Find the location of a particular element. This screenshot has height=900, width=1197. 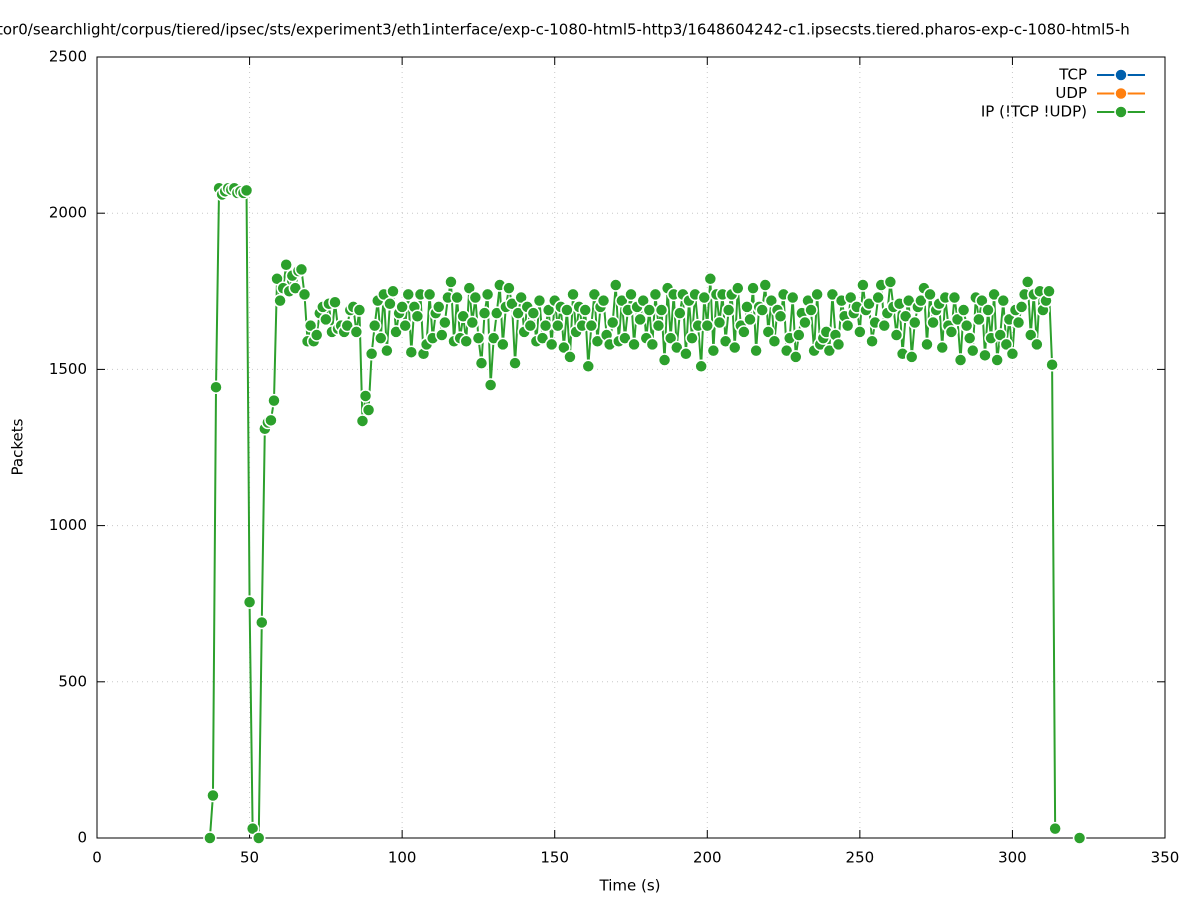

x-tick-label: 250 is located at coordinates (860, 858).